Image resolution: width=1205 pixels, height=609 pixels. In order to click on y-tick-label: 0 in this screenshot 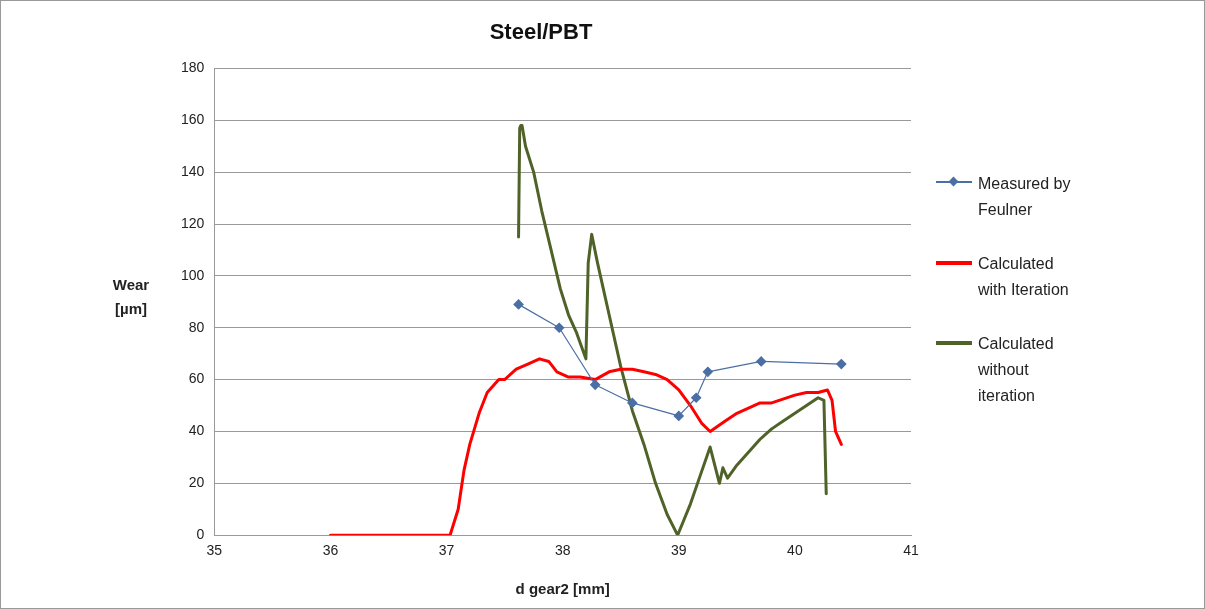, I will do `click(200, 534)`.